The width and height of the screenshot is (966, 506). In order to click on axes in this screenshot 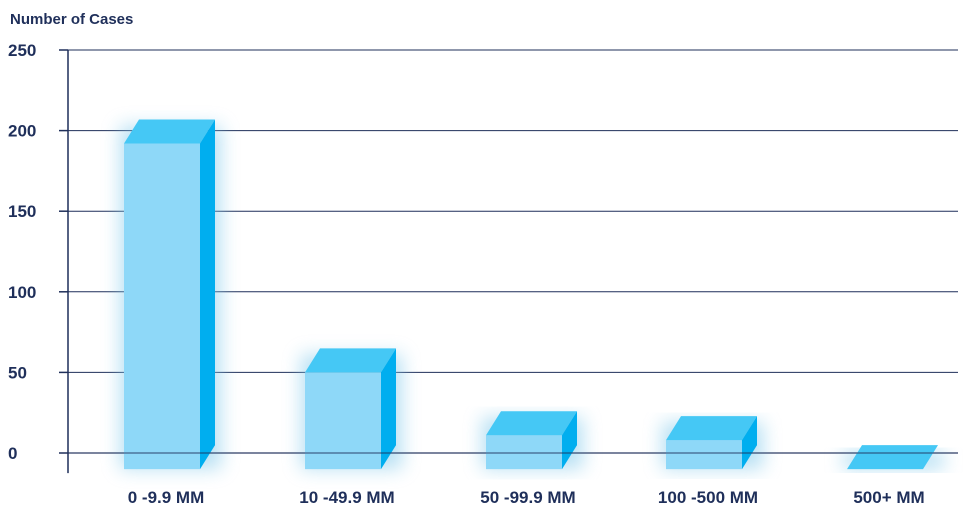, I will do `click(64, 261)`.